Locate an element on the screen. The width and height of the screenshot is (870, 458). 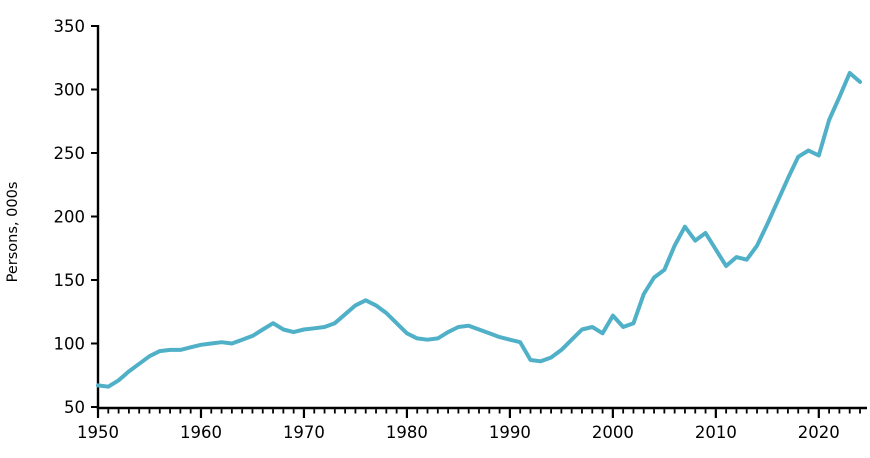
x-axis-tick-label: 1980 is located at coordinates (407, 432).